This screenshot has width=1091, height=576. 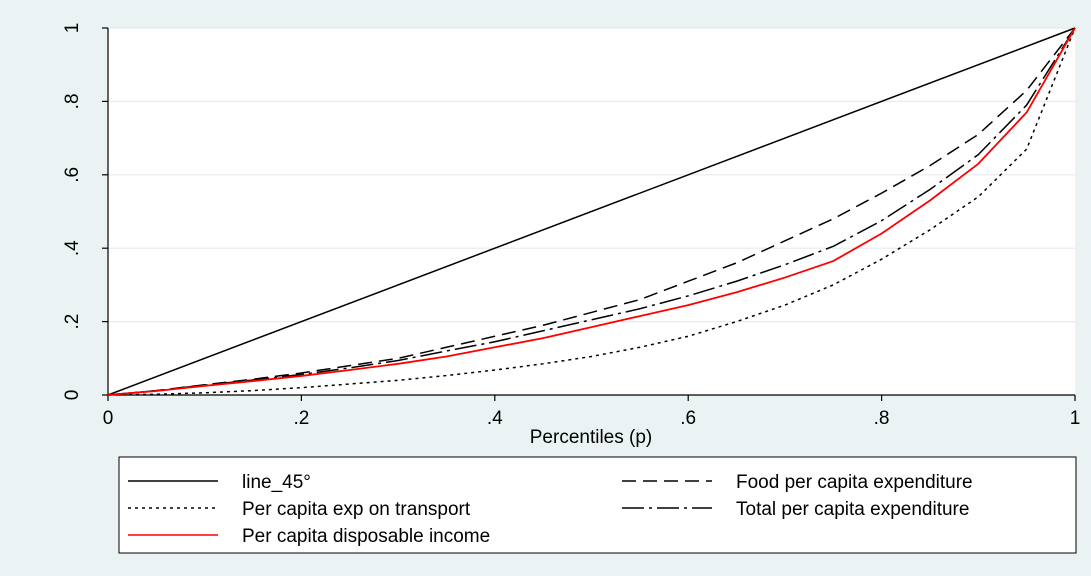 What do you see at coordinates (301, 418) in the screenshot?
I see `x-tick-label-1: .2` at bounding box center [301, 418].